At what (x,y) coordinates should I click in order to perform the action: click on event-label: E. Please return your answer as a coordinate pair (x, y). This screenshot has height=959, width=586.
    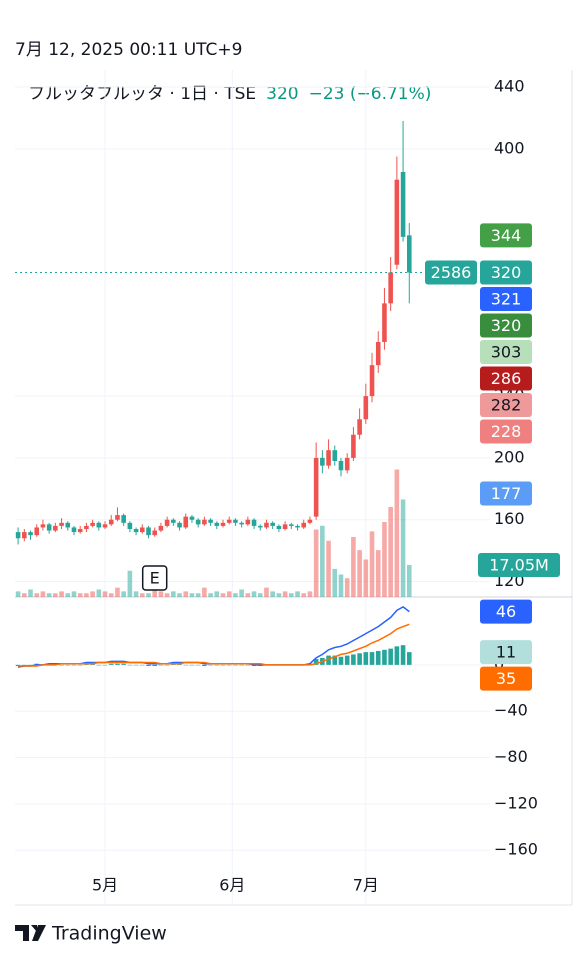
    Looking at the image, I should click on (155, 578).